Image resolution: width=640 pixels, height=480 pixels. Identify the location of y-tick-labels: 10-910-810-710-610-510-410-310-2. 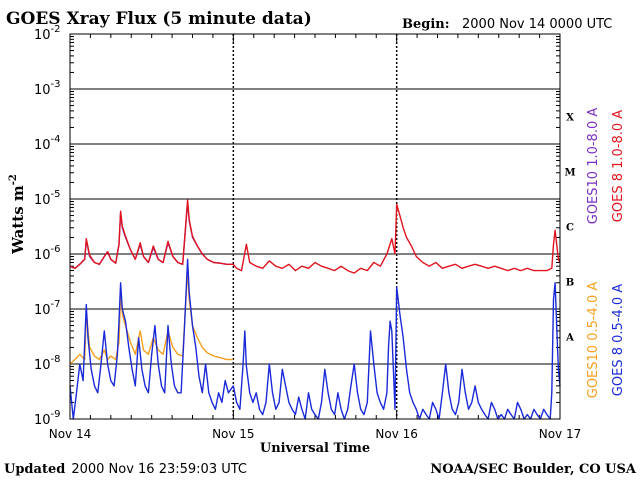
(47, 226).